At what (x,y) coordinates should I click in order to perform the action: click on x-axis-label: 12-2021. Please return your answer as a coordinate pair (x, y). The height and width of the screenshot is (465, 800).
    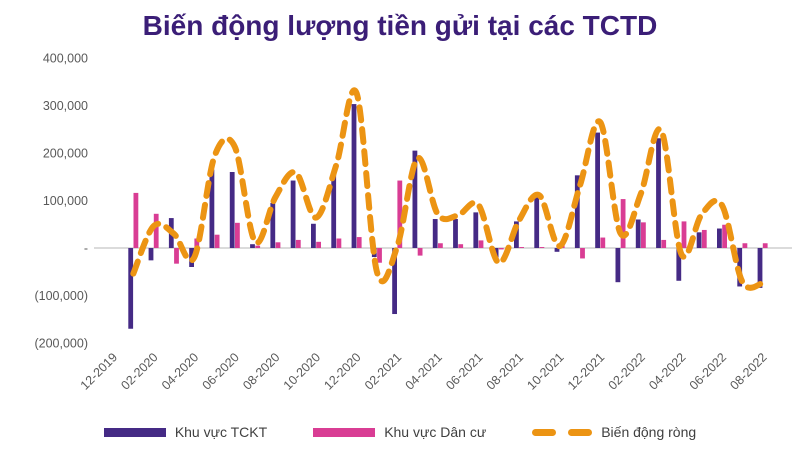
    Looking at the image, I should click on (586, 371).